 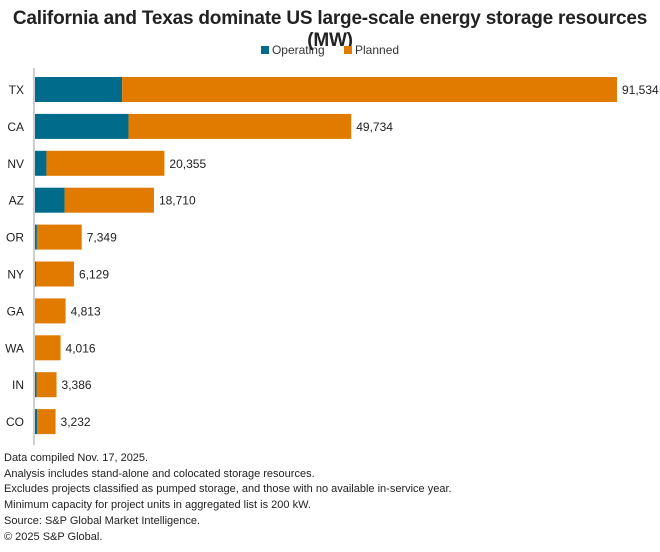 What do you see at coordinates (94, 275) in the screenshot?
I see `total-value-label: 6,129` at bounding box center [94, 275].